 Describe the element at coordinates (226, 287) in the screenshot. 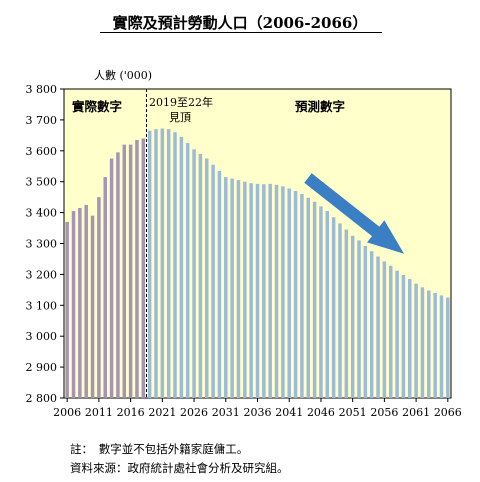

I see `bar-projected-2031` at that location.